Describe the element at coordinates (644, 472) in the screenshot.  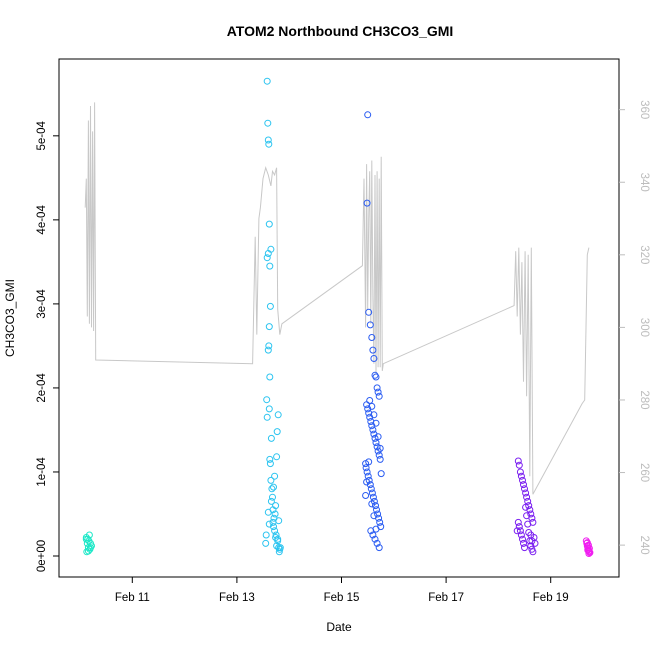
I see `y2-tick-label: 260` at that location.